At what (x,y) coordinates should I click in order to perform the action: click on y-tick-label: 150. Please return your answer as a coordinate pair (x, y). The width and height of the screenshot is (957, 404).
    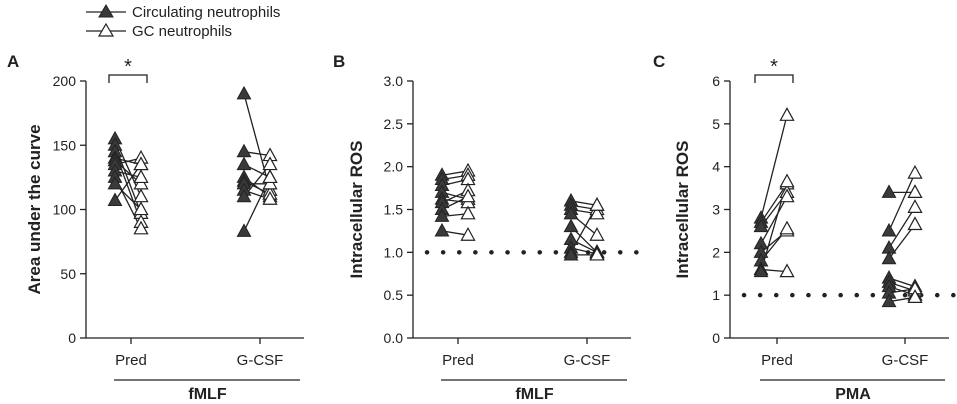
    Looking at the image, I should click on (65, 145).